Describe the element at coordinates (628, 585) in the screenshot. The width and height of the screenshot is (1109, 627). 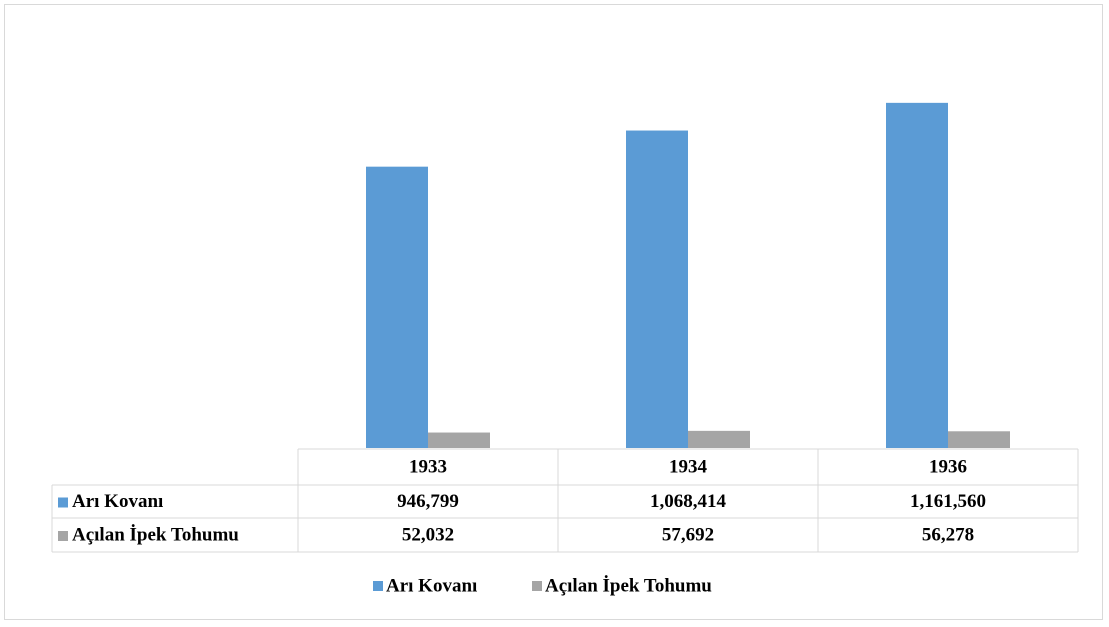
I see `legend-label: Açılan İpek Tohumu` at that location.